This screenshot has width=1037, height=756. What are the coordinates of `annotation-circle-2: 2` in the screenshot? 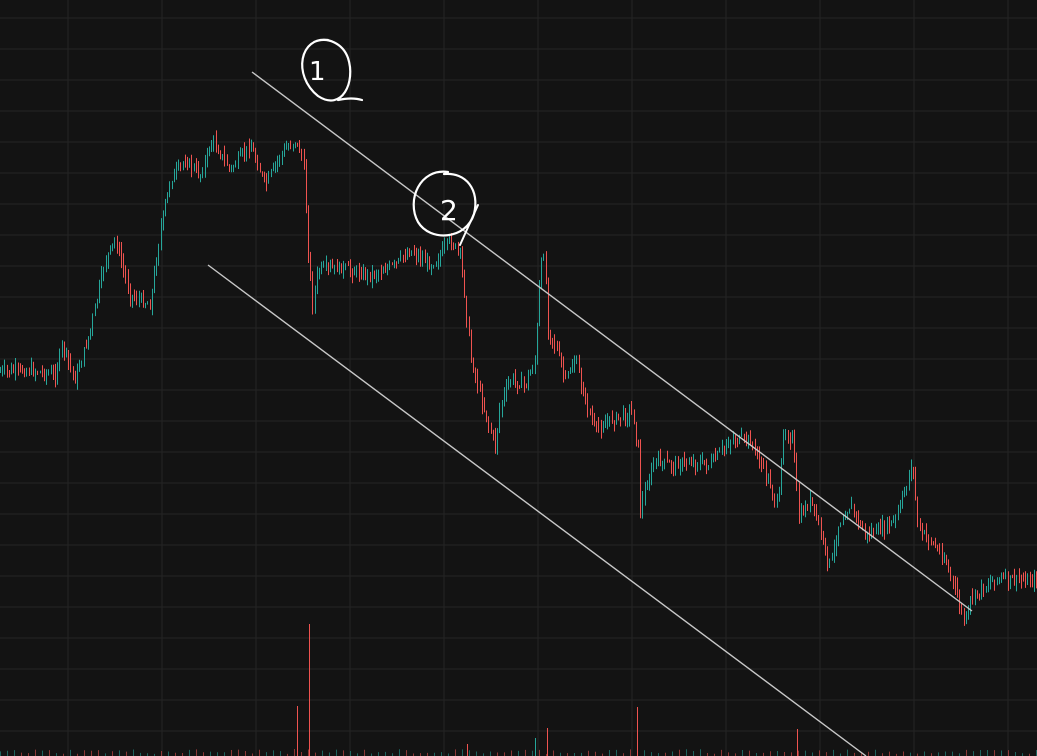 It's located at (445, 208).